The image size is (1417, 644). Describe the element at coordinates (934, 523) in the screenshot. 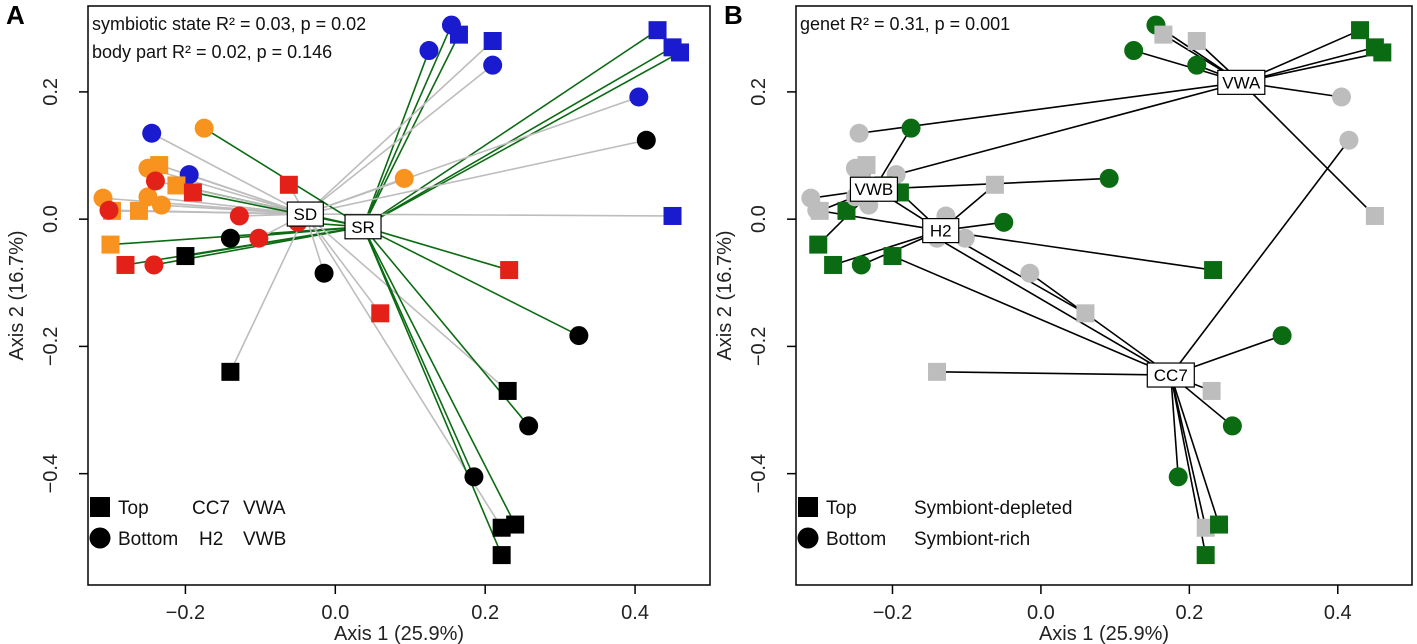

I see `legend: Top Bottom Symbiont-depleted Symbiont-rich` at that location.